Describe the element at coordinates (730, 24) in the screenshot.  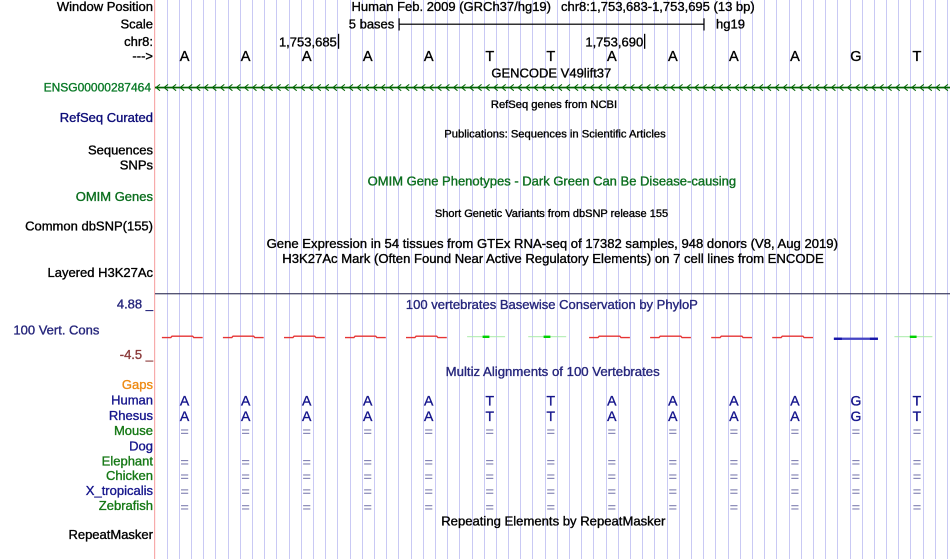
I see `svg-text: hg19` at that location.